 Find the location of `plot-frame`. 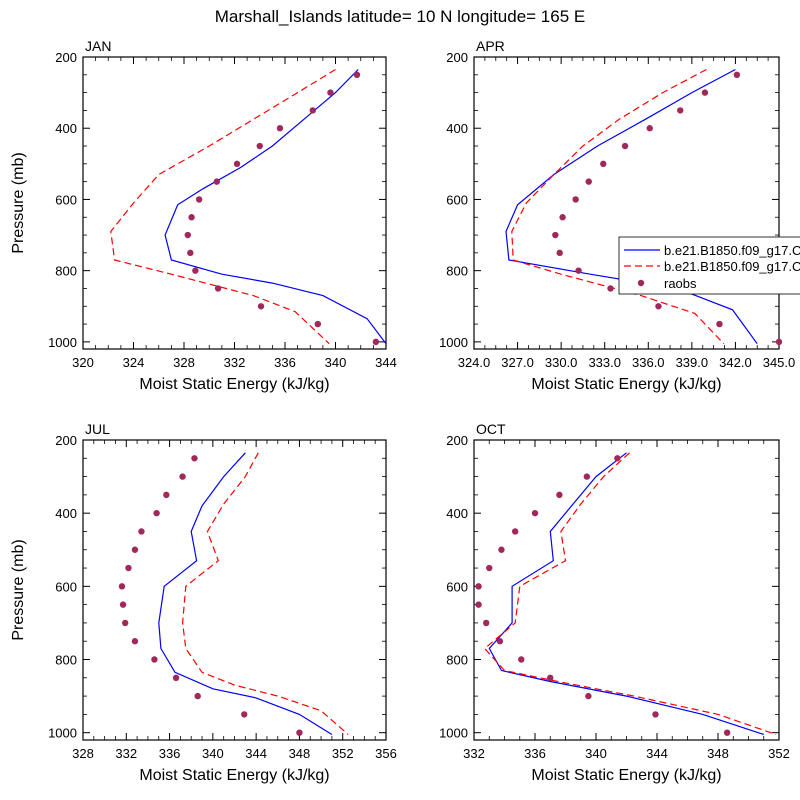

plot-frame is located at coordinates (234, 590).